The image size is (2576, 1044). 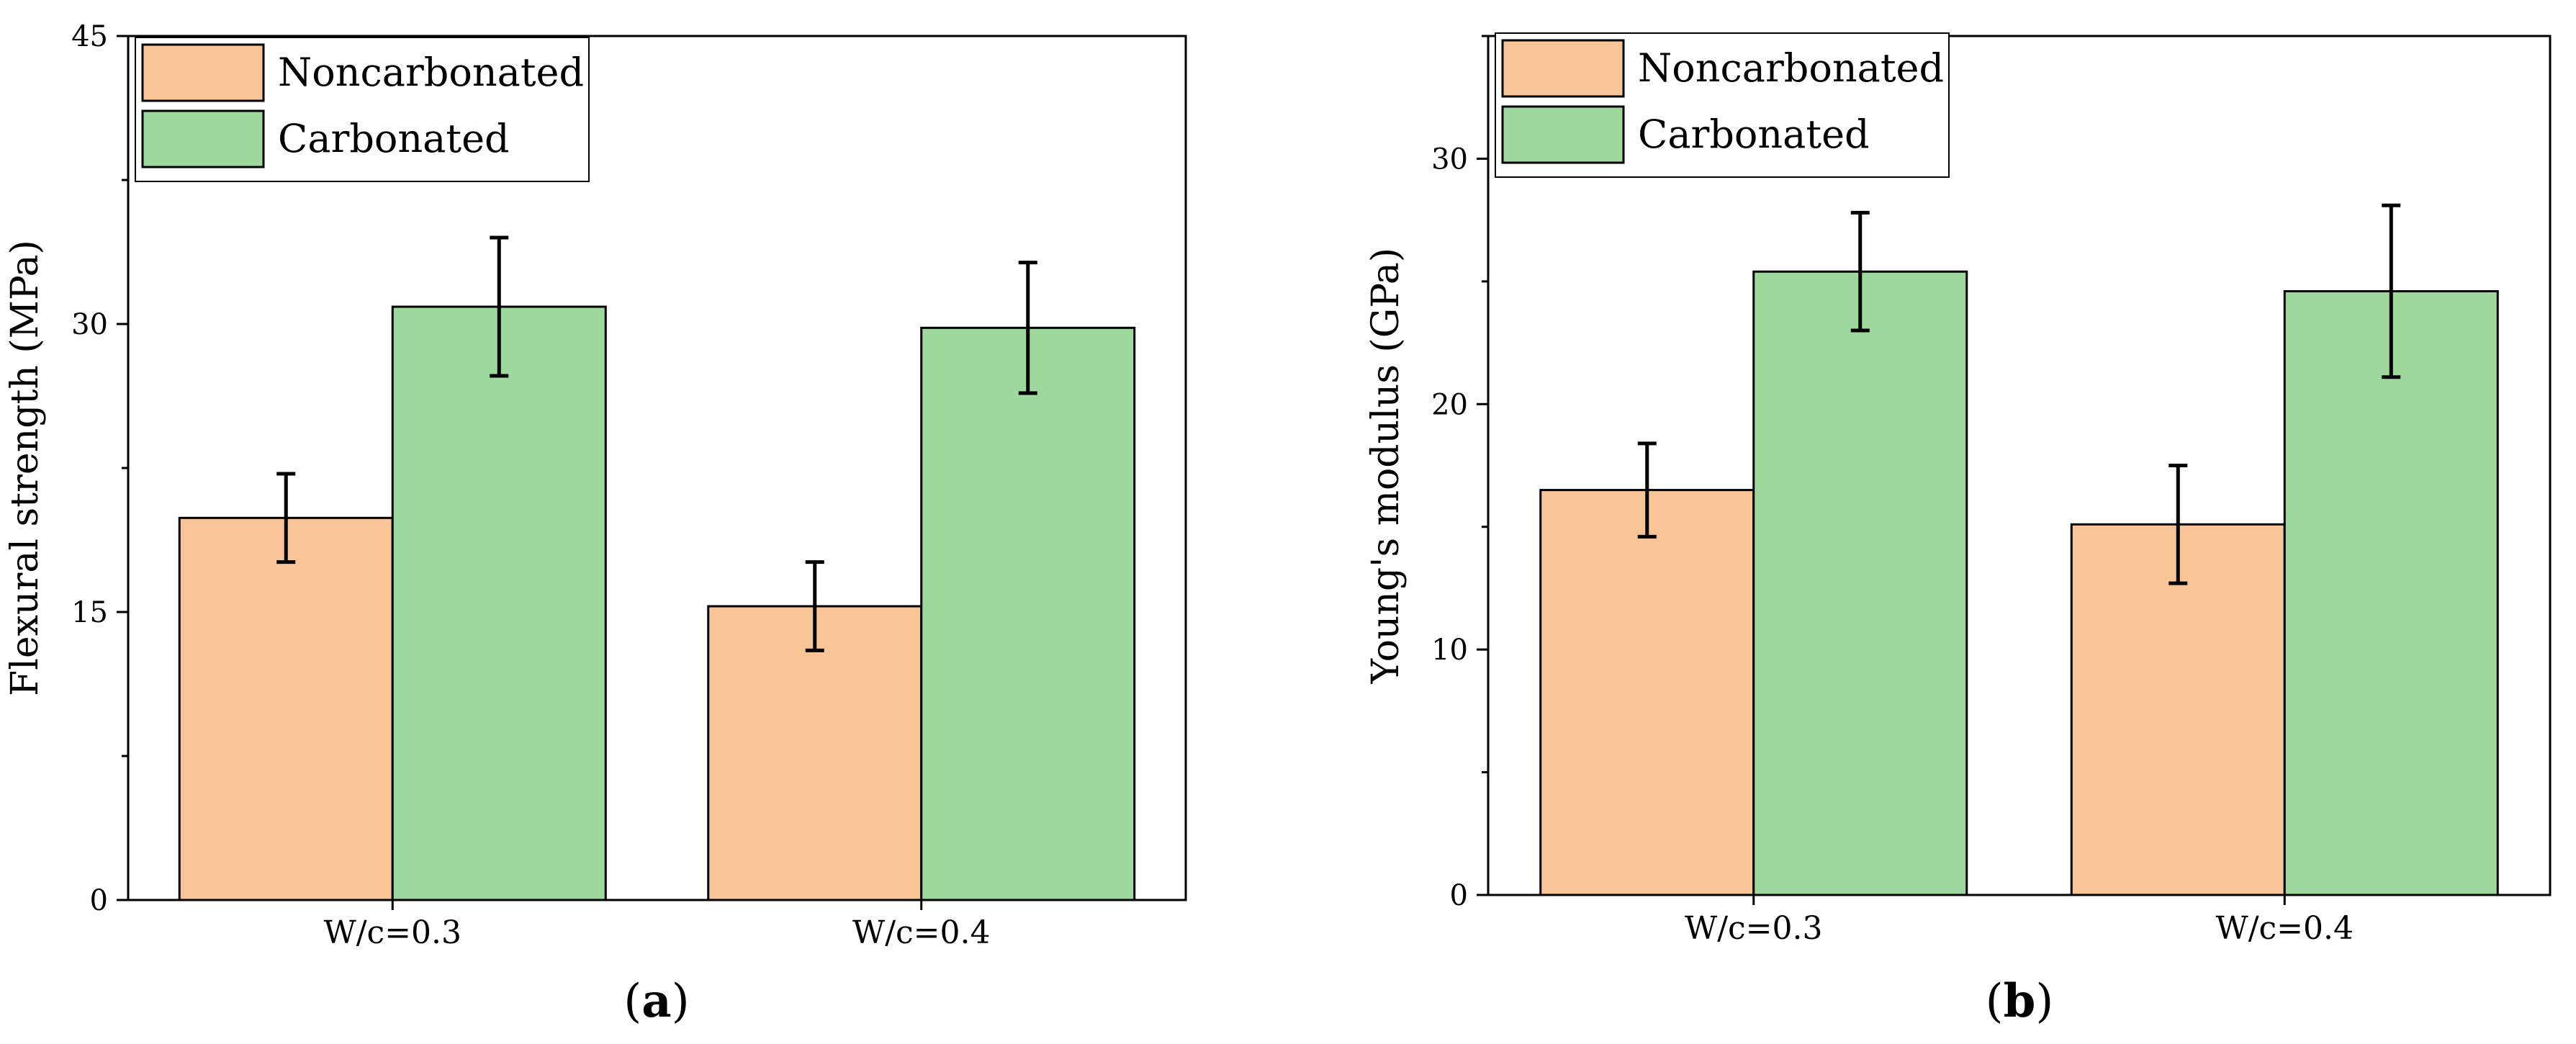 What do you see at coordinates (89, 36) in the screenshot?
I see `y-tick-label: 45` at bounding box center [89, 36].